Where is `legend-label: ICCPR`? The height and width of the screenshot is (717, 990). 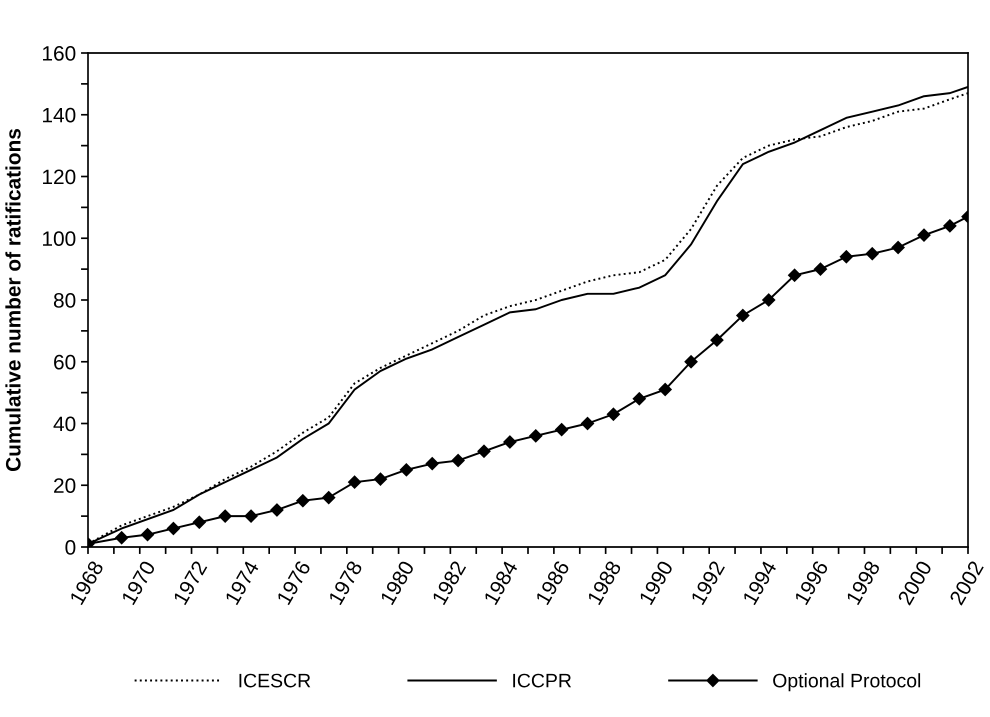 legend-label: ICCPR is located at coordinates (542, 681).